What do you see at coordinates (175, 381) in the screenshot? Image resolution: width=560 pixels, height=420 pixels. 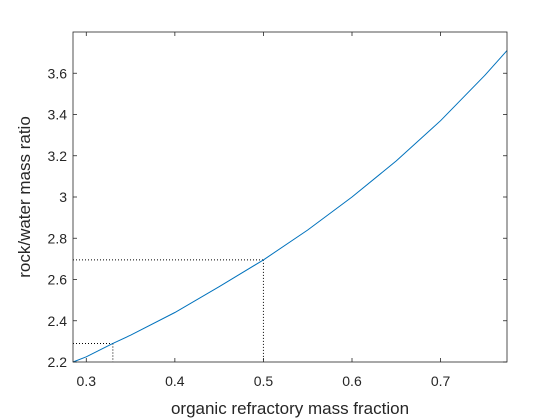 I see `x-tick-label: 0.4` at bounding box center [175, 381].